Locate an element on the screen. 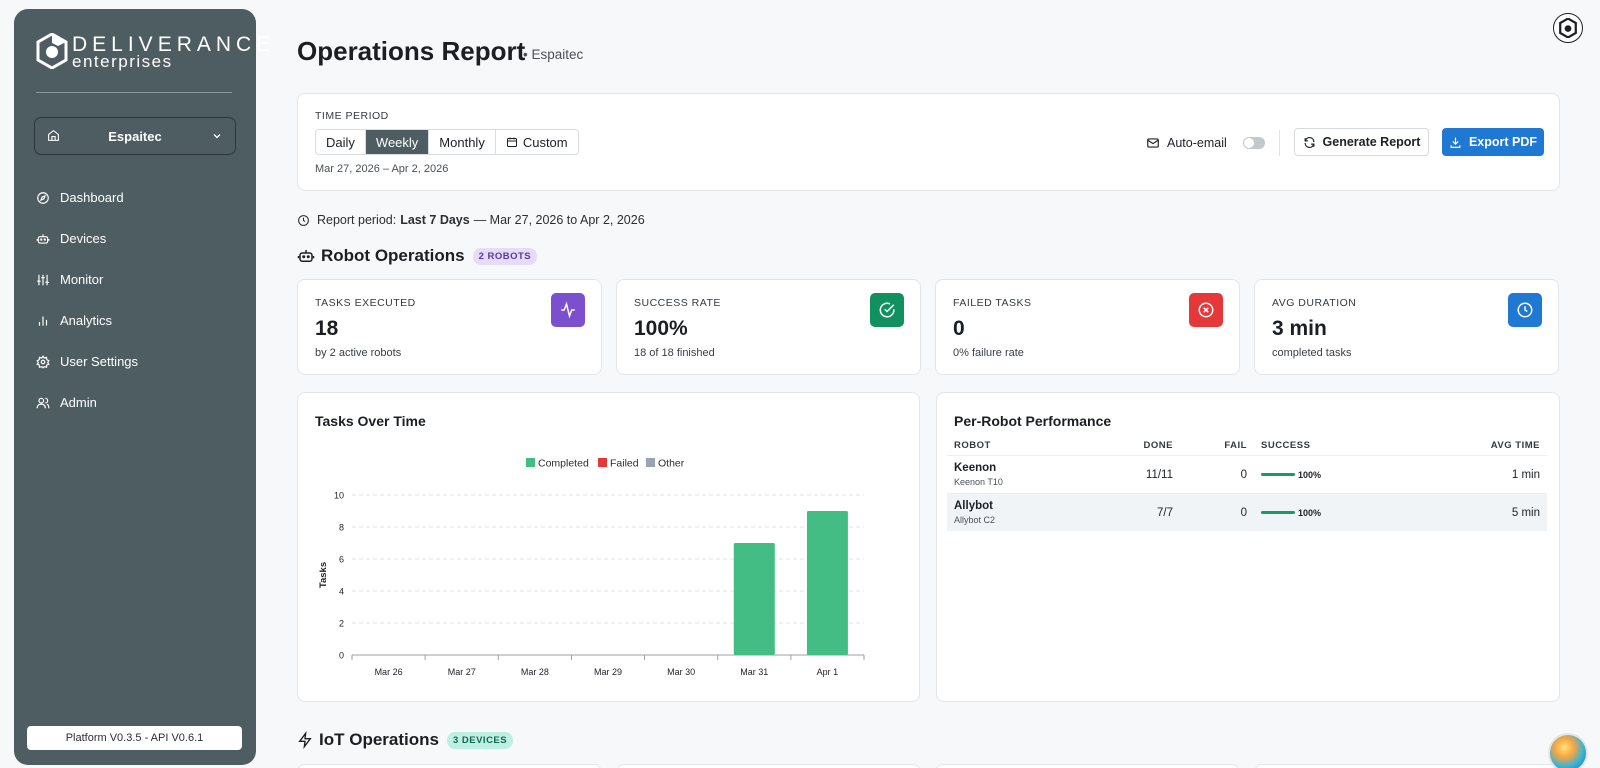 The width and height of the screenshot is (1600, 768). robot-model: Allybot C2 is located at coordinates (975, 520).